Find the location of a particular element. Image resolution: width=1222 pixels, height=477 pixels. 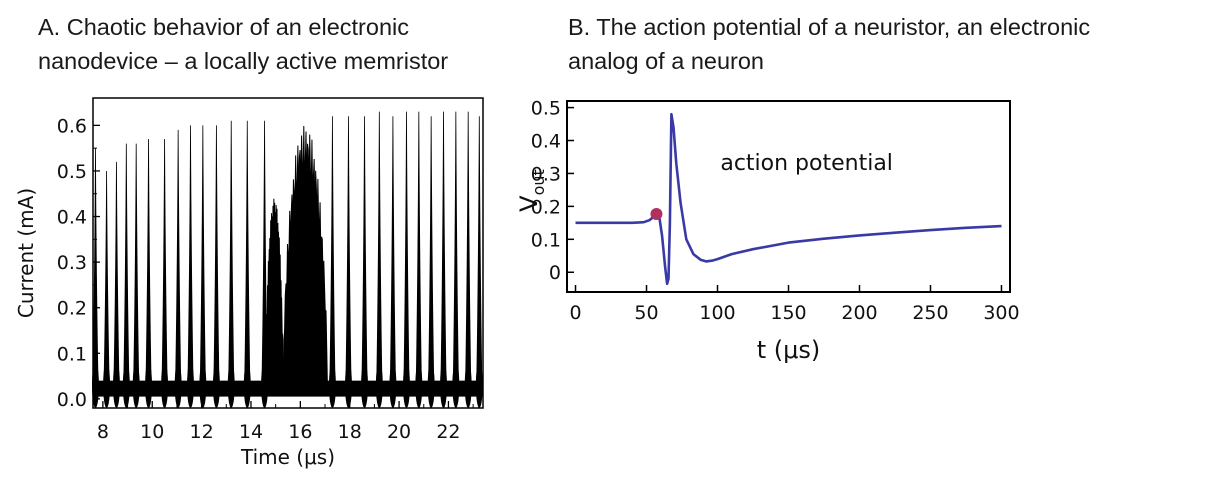

chart-b-y-tick-label: 0.3 is located at coordinates (546, 174).